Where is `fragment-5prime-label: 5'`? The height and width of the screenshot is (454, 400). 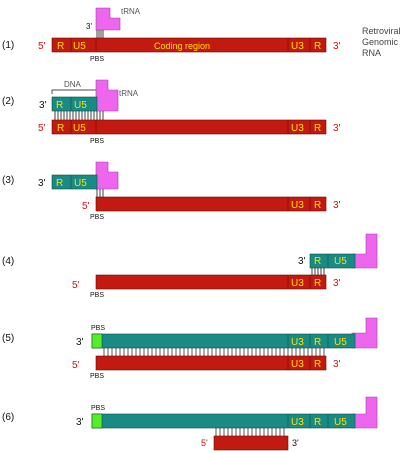
fragment-5prime-label: 5' is located at coordinates (204, 443).